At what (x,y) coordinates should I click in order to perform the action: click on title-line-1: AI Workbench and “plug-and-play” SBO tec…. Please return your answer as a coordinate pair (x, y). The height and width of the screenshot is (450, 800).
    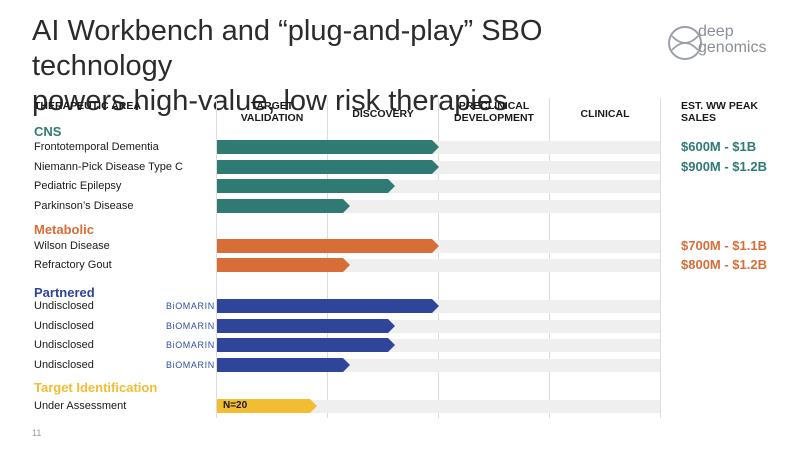
    Looking at the image, I should click on (287, 48).